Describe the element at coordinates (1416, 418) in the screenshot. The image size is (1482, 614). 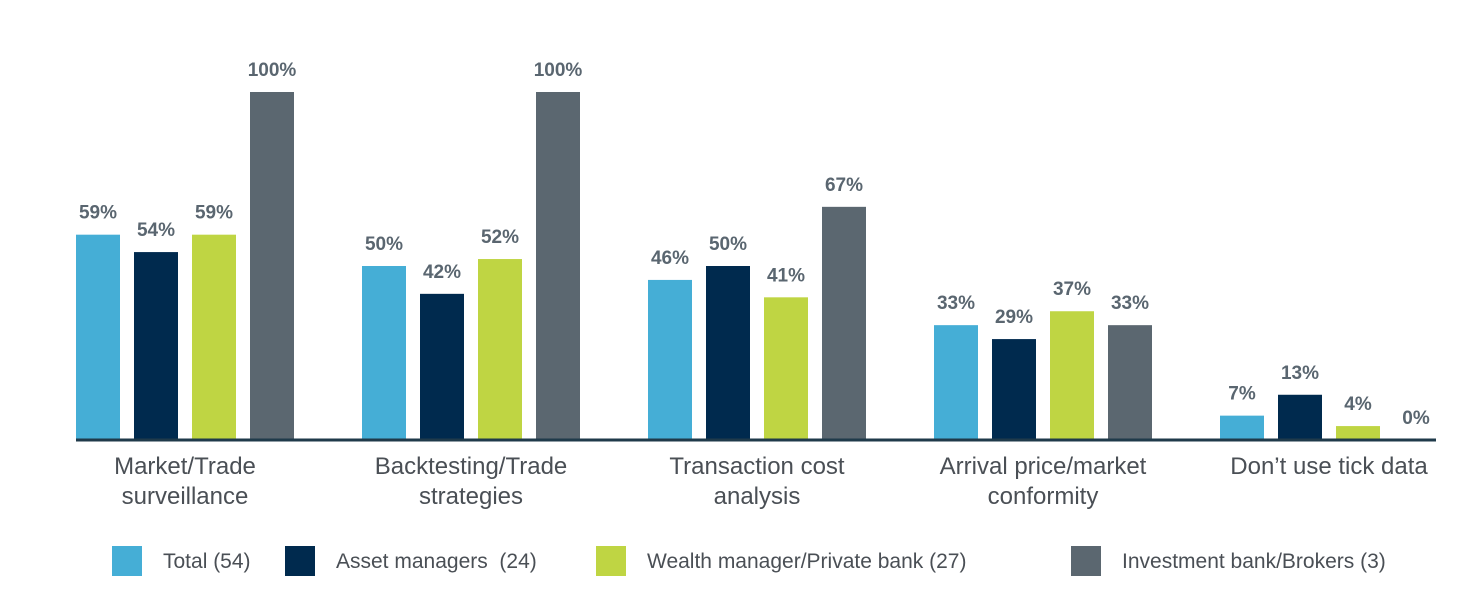
I see `value-label-4-3: 0%` at that location.